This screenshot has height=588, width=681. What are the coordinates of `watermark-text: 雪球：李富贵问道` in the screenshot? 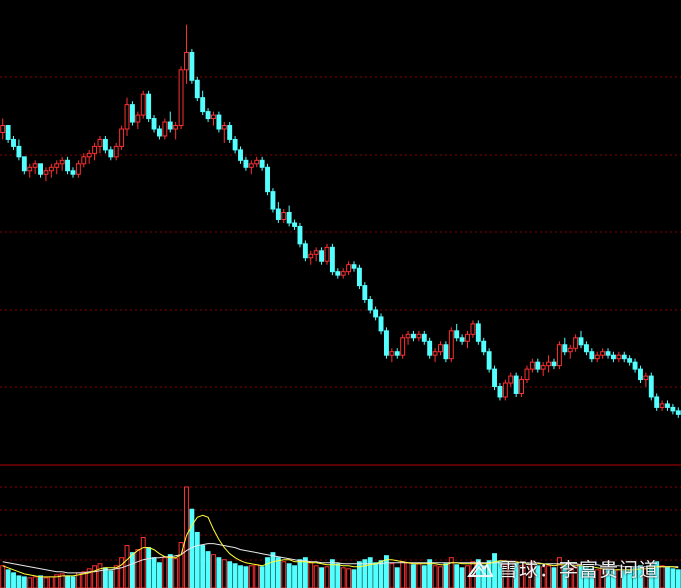 It's located at (578, 570).